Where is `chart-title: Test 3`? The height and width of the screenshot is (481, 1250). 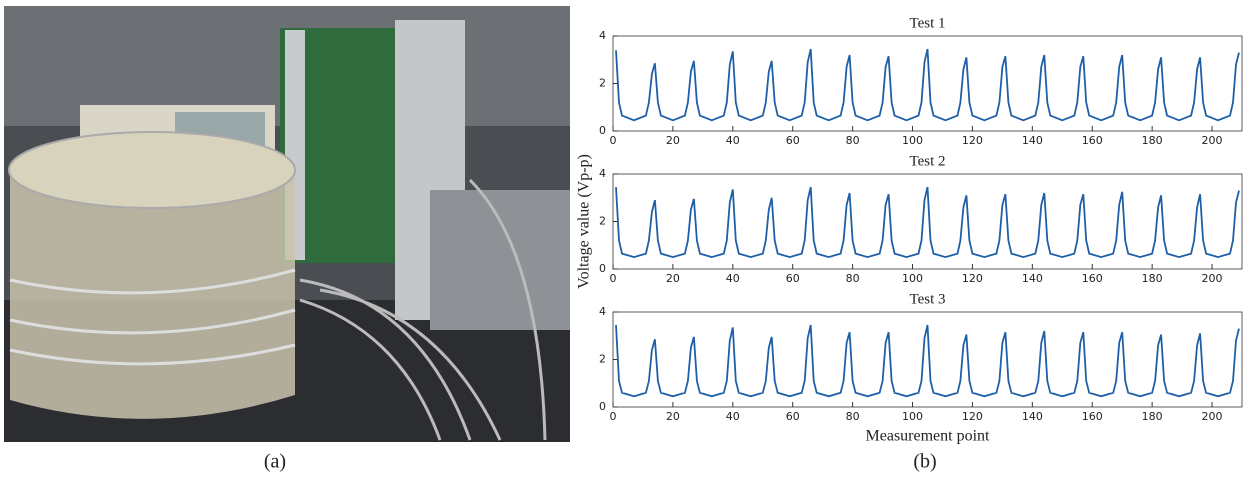 chart-title: Test 3 is located at coordinates (927, 299).